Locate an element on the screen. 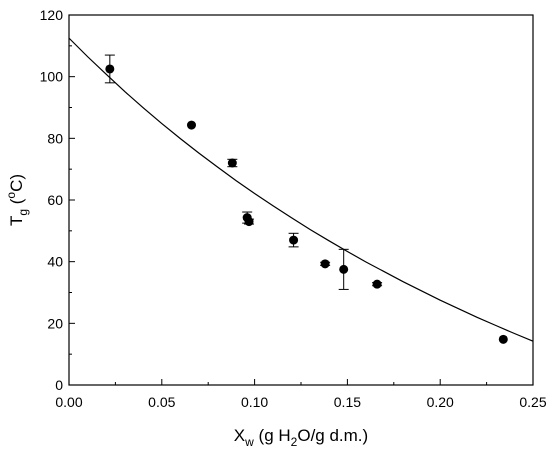 This screenshot has height=450, width=550. x-tick-label: 0.25 is located at coordinates (532, 402).